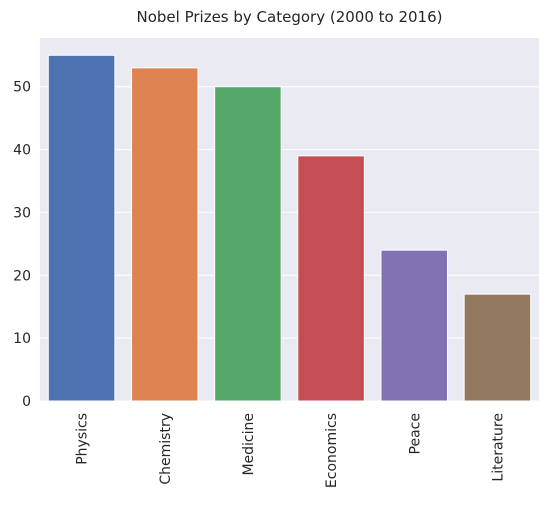 The width and height of the screenshot is (548, 505). Describe the element at coordinates (22, 276) in the screenshot. I see `y-tick-label: 20` at that location.